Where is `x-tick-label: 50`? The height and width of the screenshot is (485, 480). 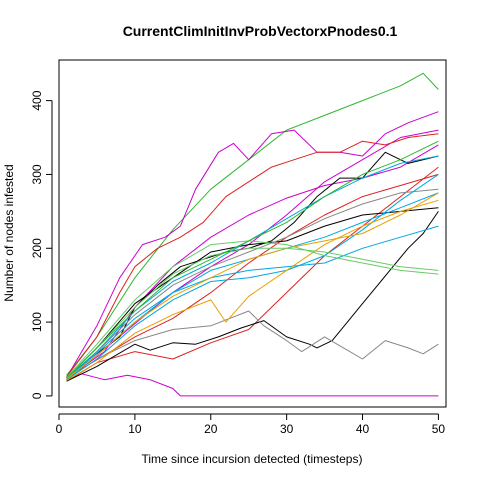 x-tick-label: 50 is located at coordinates (439, 429).